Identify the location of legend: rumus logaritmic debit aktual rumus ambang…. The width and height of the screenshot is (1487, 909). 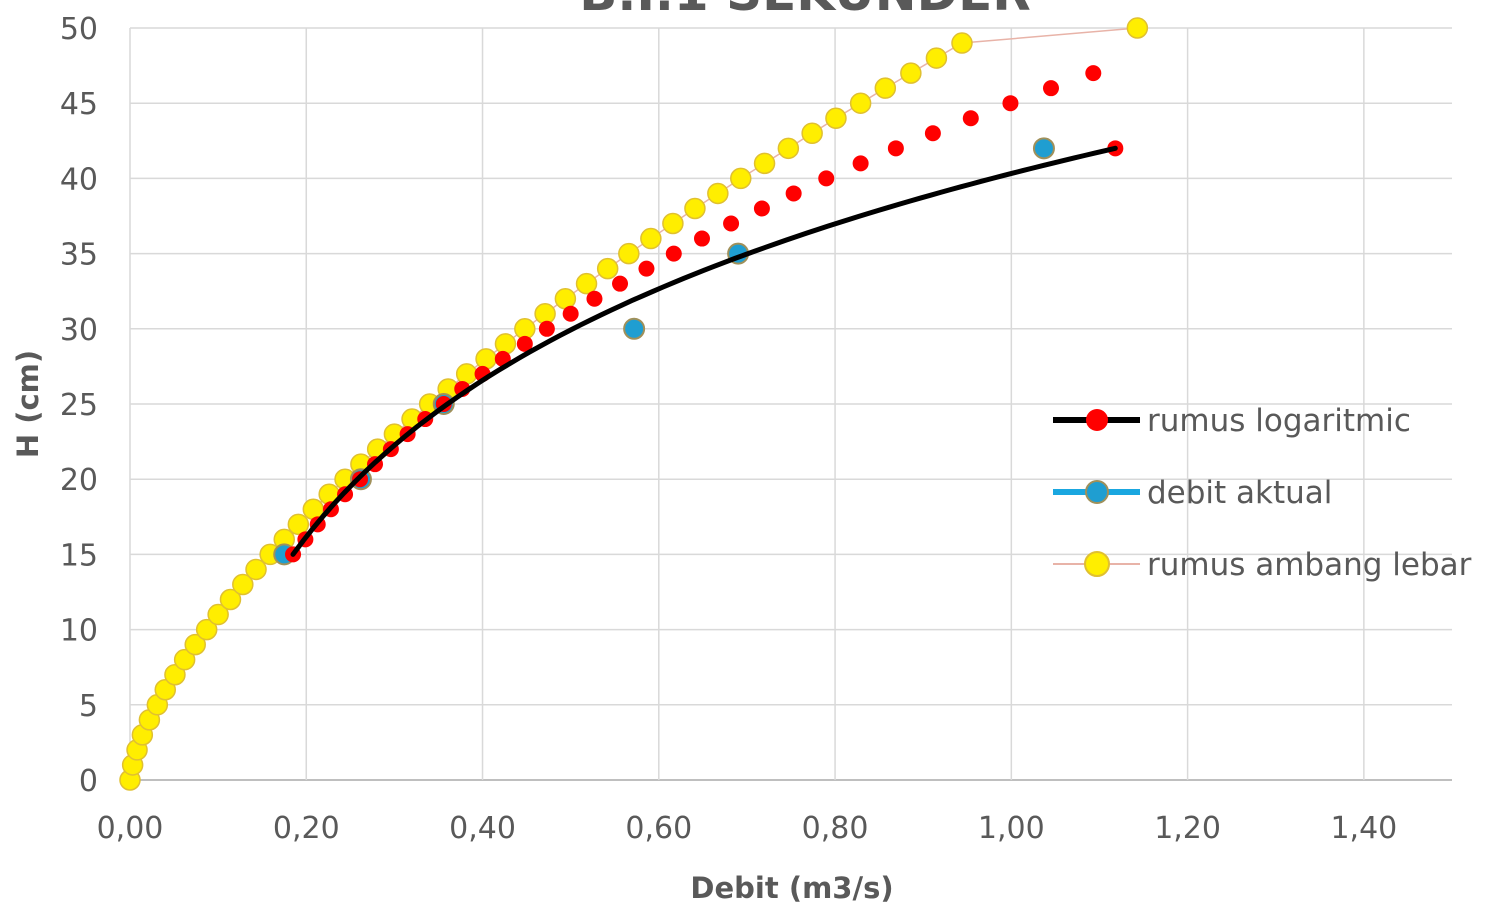
(1262, 493).